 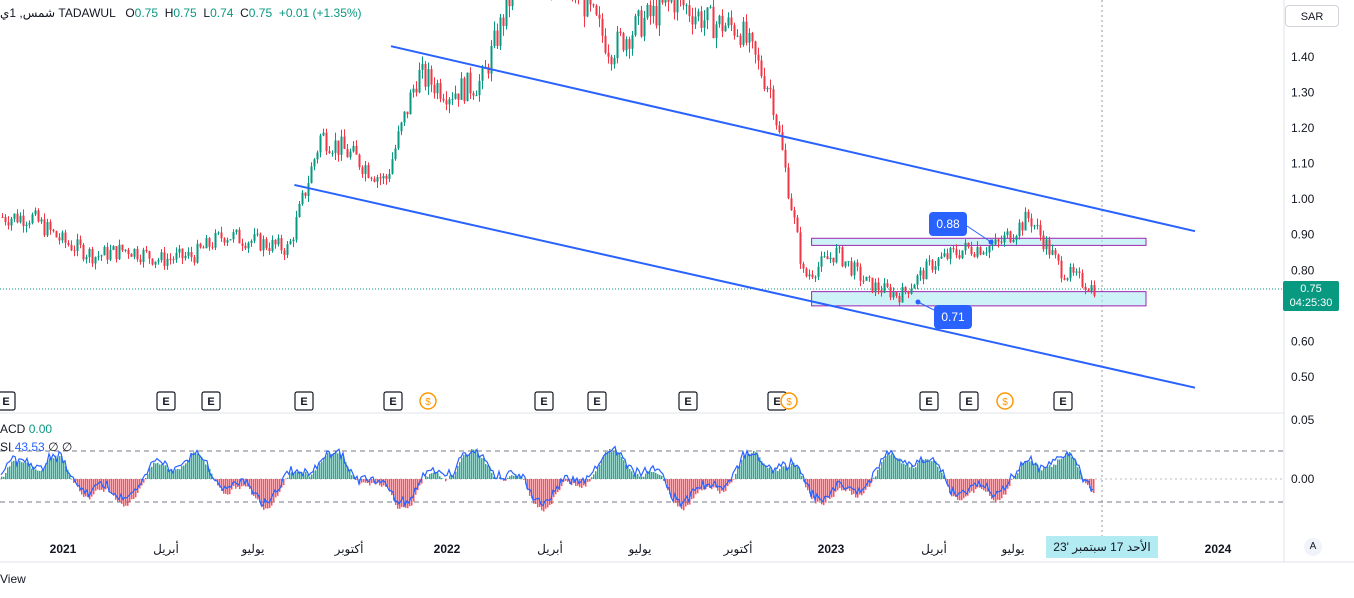 What do you see at coordinates (953, 317) in the screenshot?
I see `callout-0-71: 0.71` at bounding box center [953, 317].